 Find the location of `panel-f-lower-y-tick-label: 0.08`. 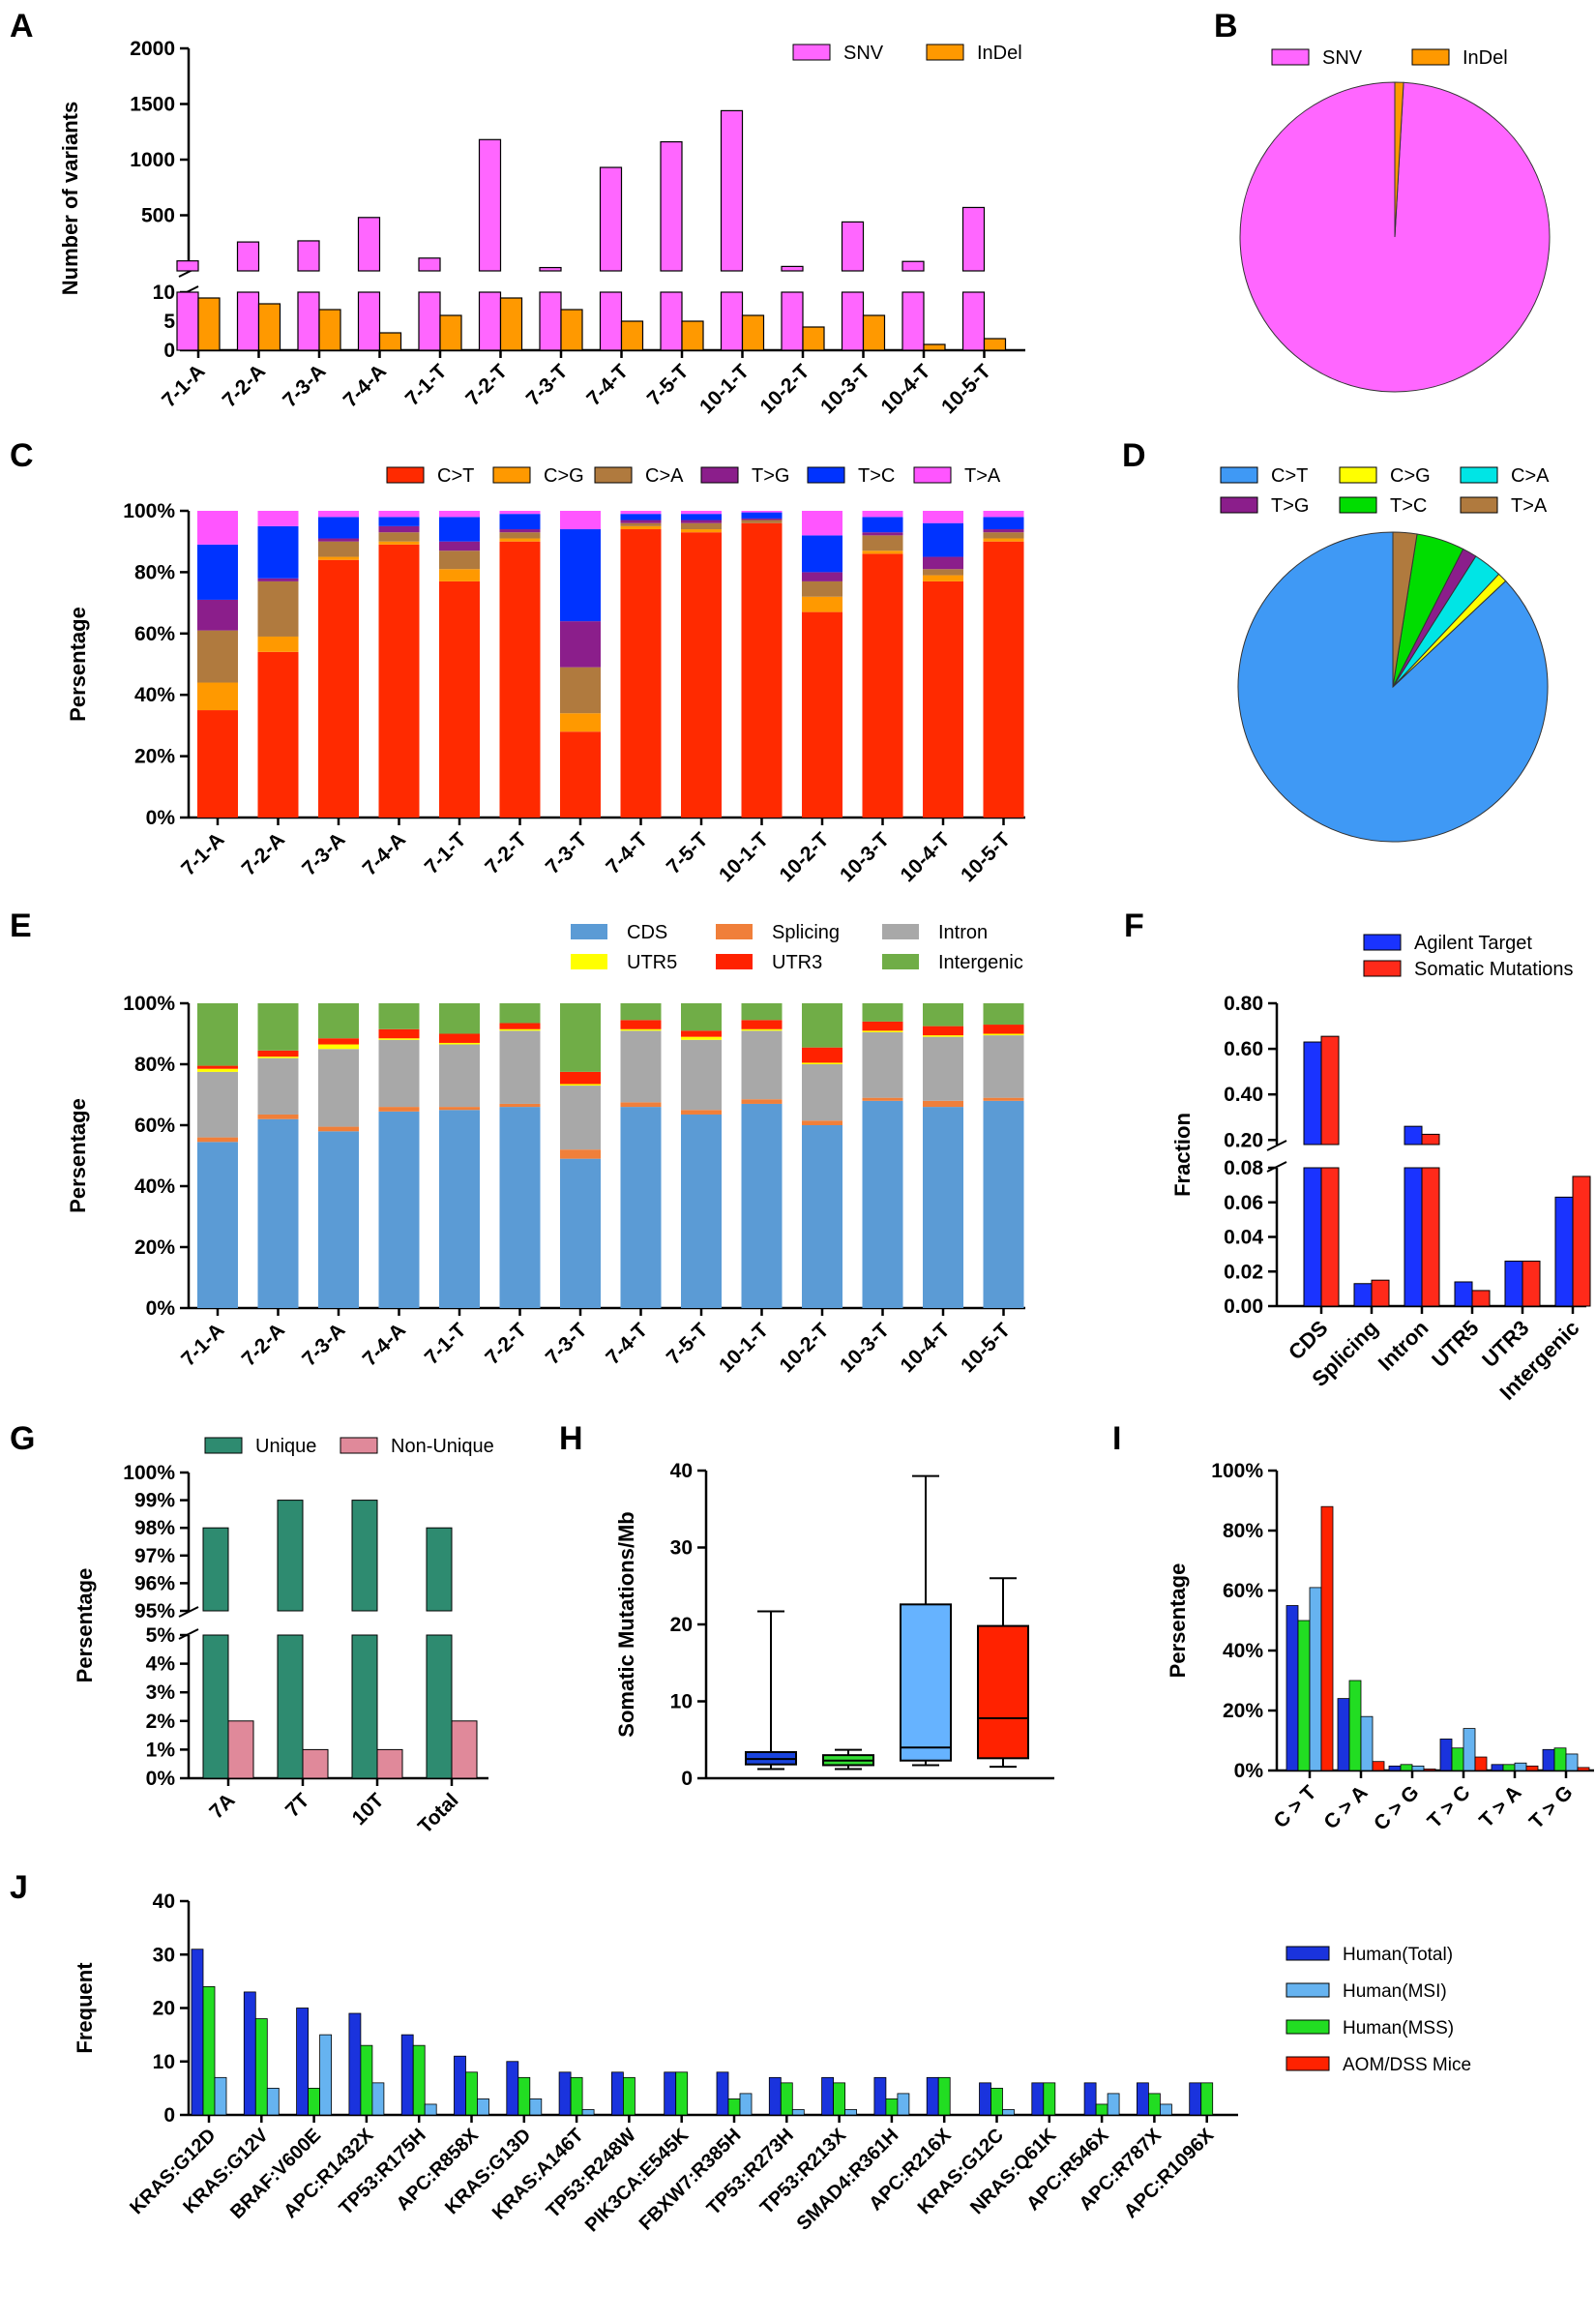

panel-f-lower-y-tick-label: 0.08 is located at coordinates (1243, 1168).